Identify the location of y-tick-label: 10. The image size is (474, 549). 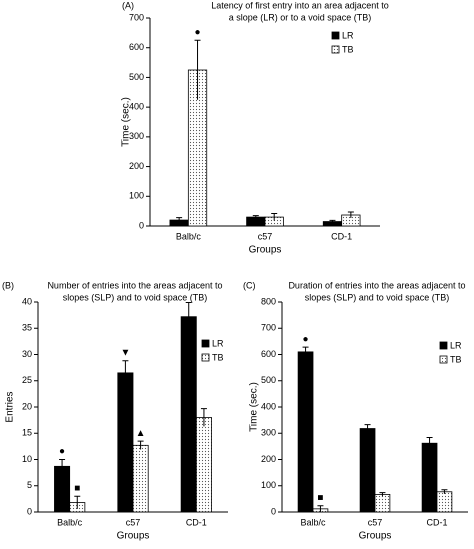
(27, 459).